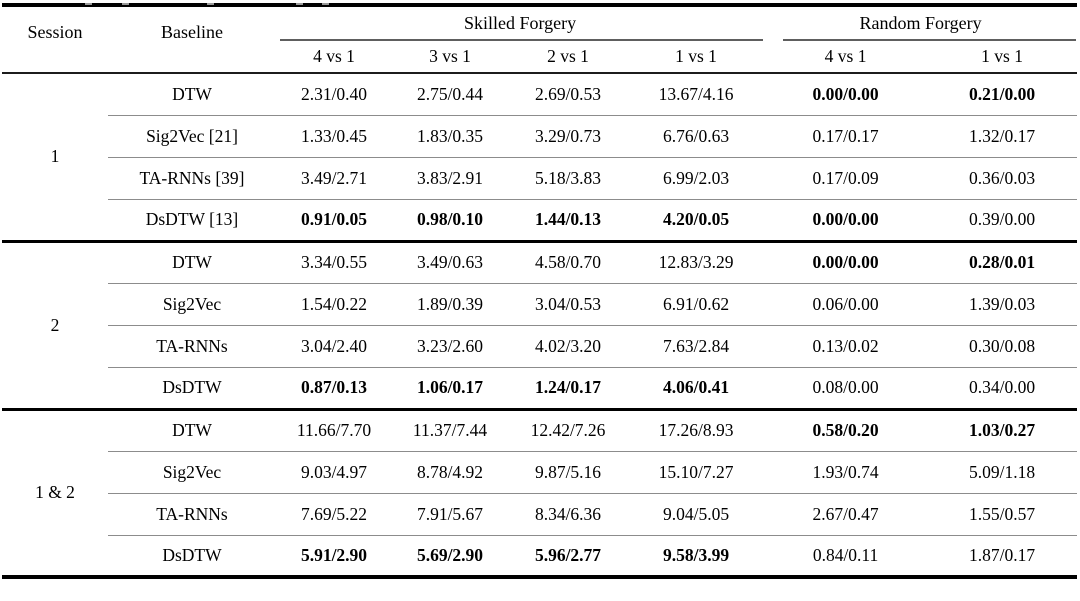  I want to click on value-cell: 2.69/0.53, so click(568, 93).